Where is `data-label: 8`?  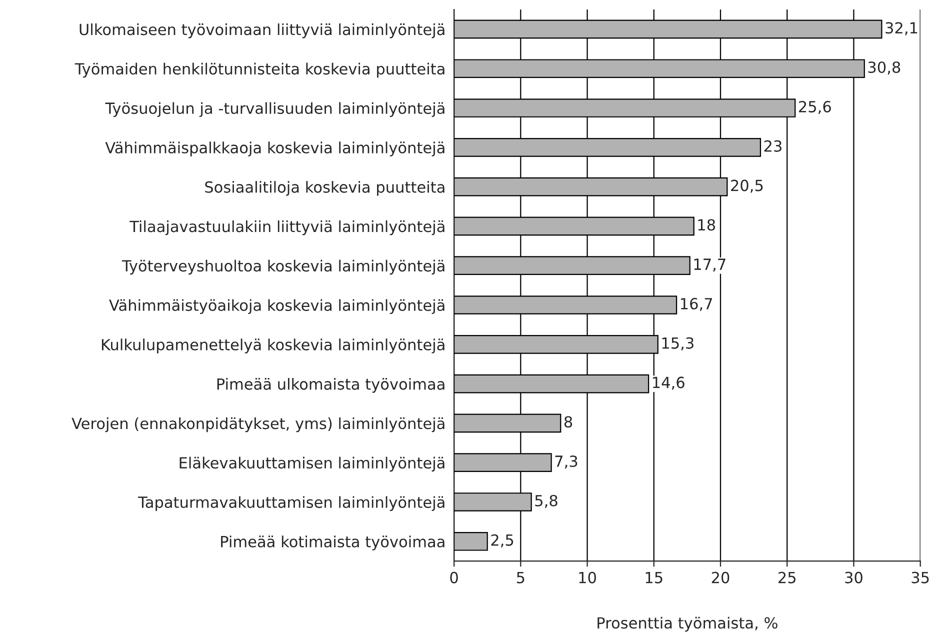 data-label: 8 is located at coordinates (568, 422).